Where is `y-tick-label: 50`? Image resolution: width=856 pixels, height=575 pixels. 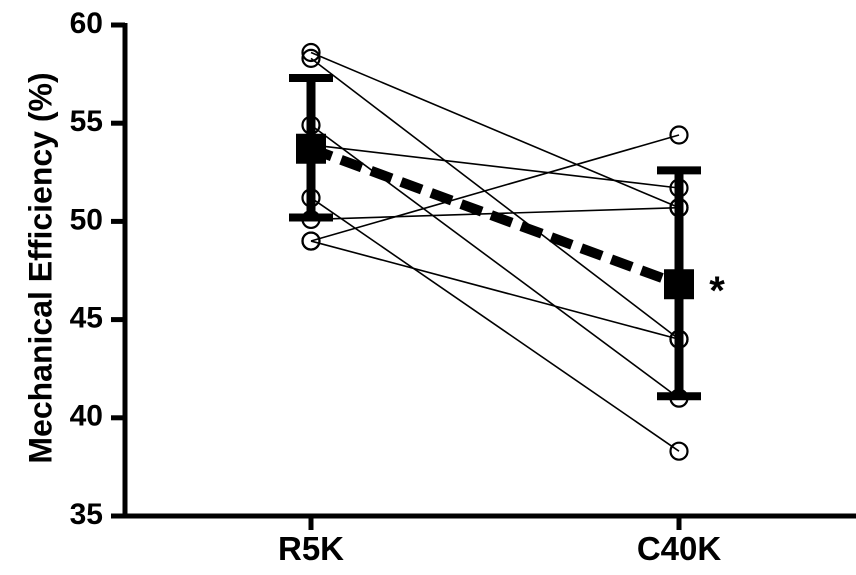 y-tick-label: 50 is located at coordinates (86, 219).